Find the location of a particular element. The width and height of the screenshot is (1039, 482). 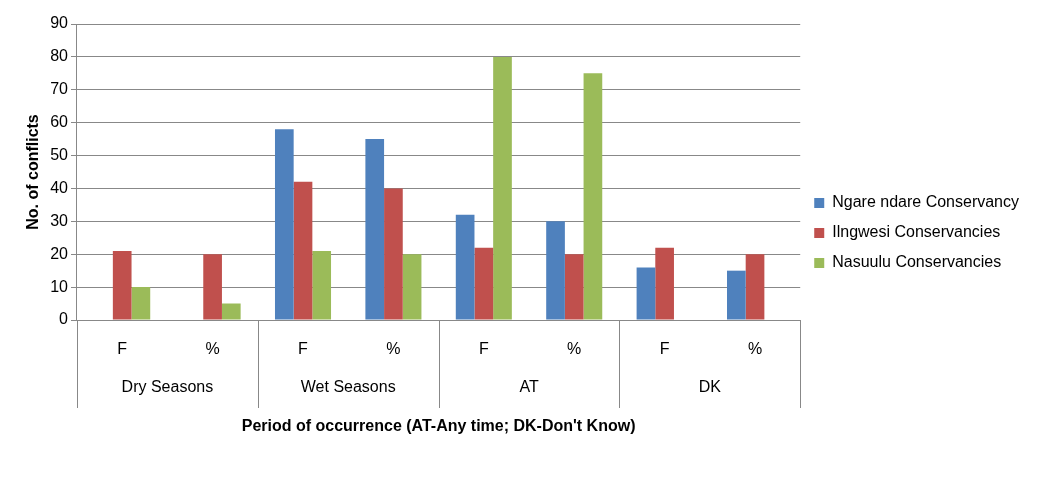

y-tick-label: 0 is located at coordinates (64, 319).